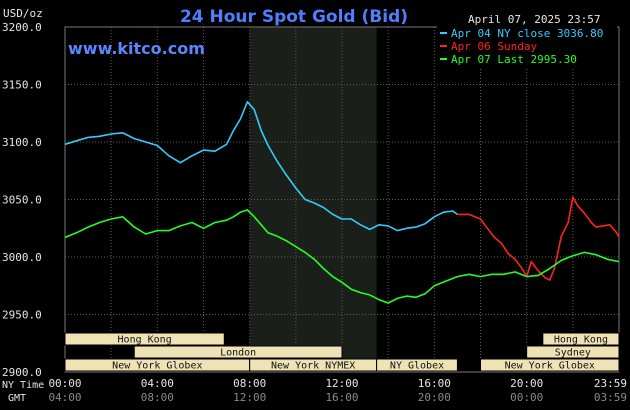 Image resolution: width=630 pixels, height=410 pixels. I want to click on x-tick-label-ny: 23:59, so click(610, 383).